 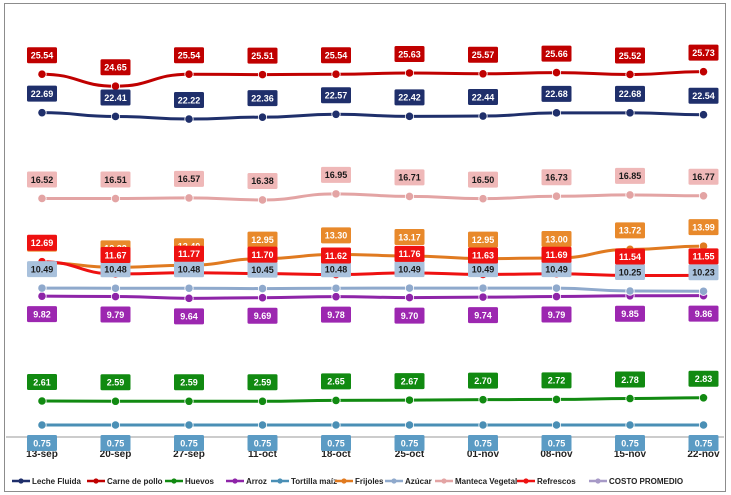 I want to click on data-label-azucar-27-sep: 10.48, so click(x=189, y=269).